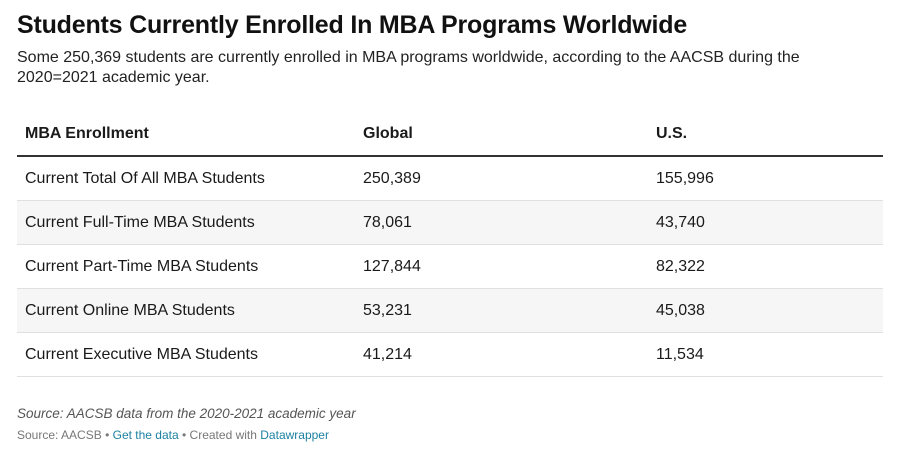 Image resolution: width=900 pixels, height=460 pixels. I want to click on table-header-row: MBA Enrollment Global U.S., so click(450, 134).